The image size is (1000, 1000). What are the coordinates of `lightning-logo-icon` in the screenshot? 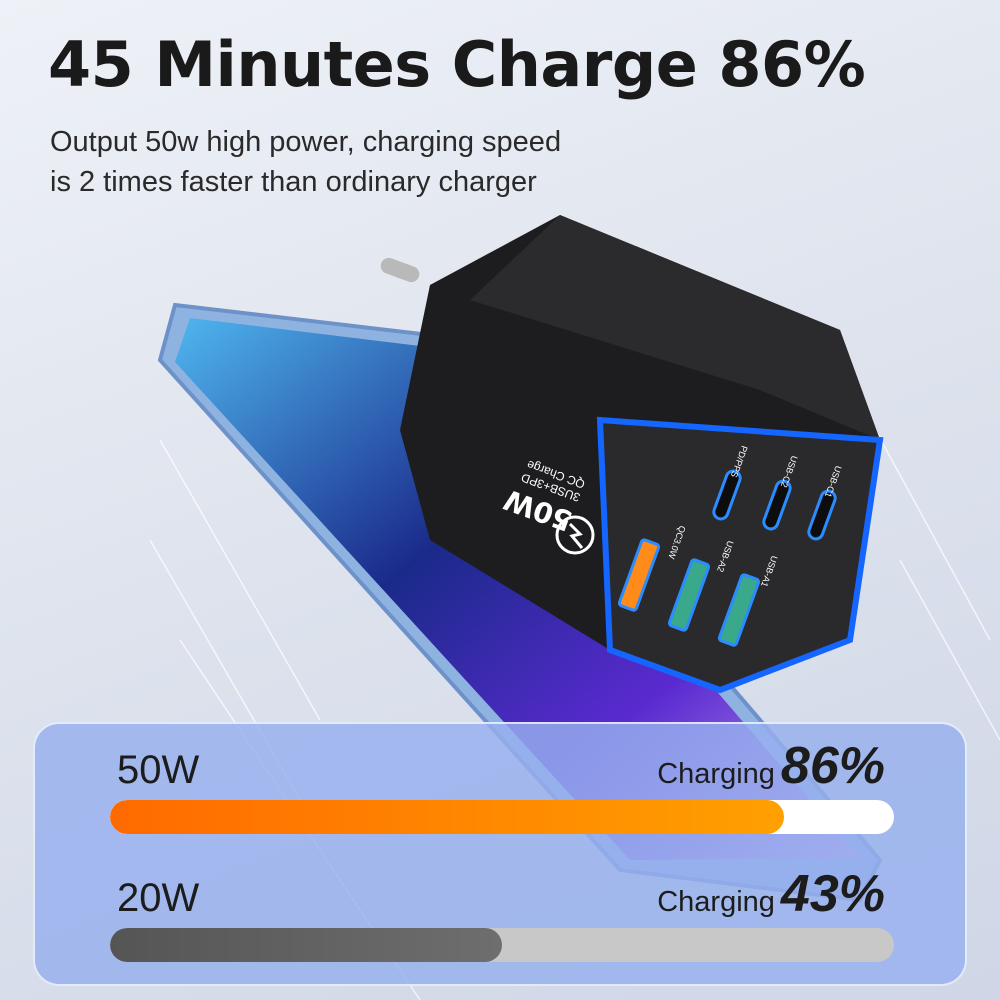 It's located at (575, 535).